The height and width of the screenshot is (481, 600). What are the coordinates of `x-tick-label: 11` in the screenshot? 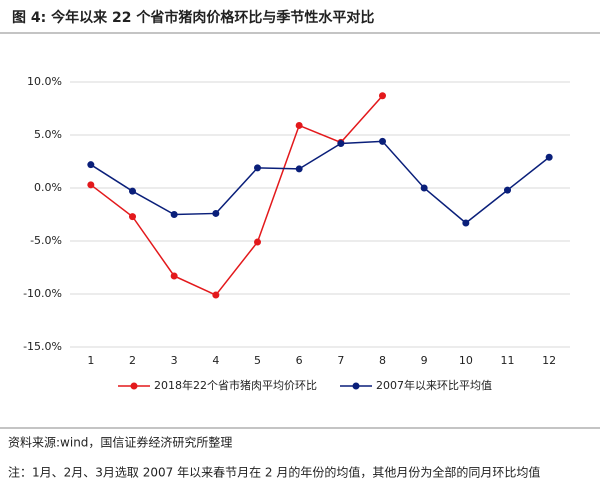 It's located at (508, 360).